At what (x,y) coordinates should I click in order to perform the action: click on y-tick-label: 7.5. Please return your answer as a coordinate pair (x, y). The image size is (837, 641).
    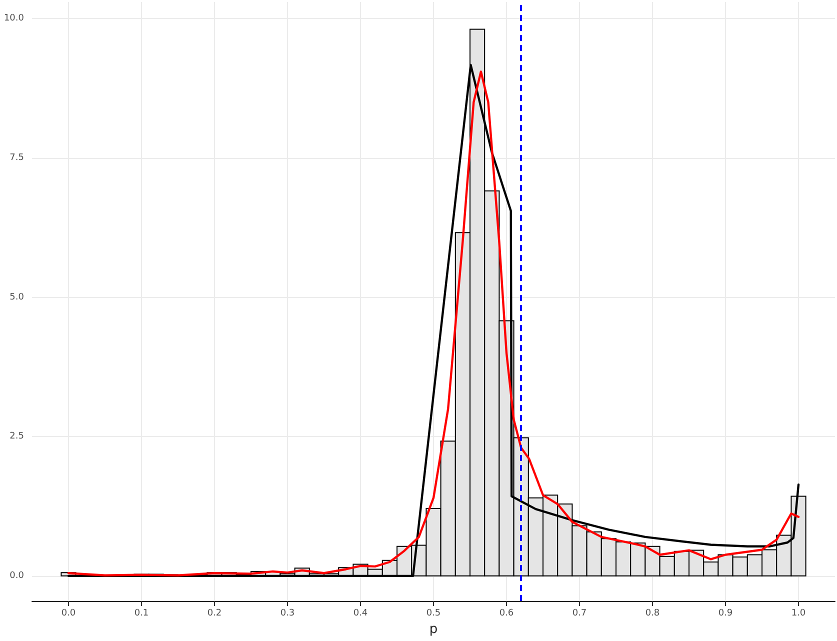
    Looking at the image, I should click on (17, 158).